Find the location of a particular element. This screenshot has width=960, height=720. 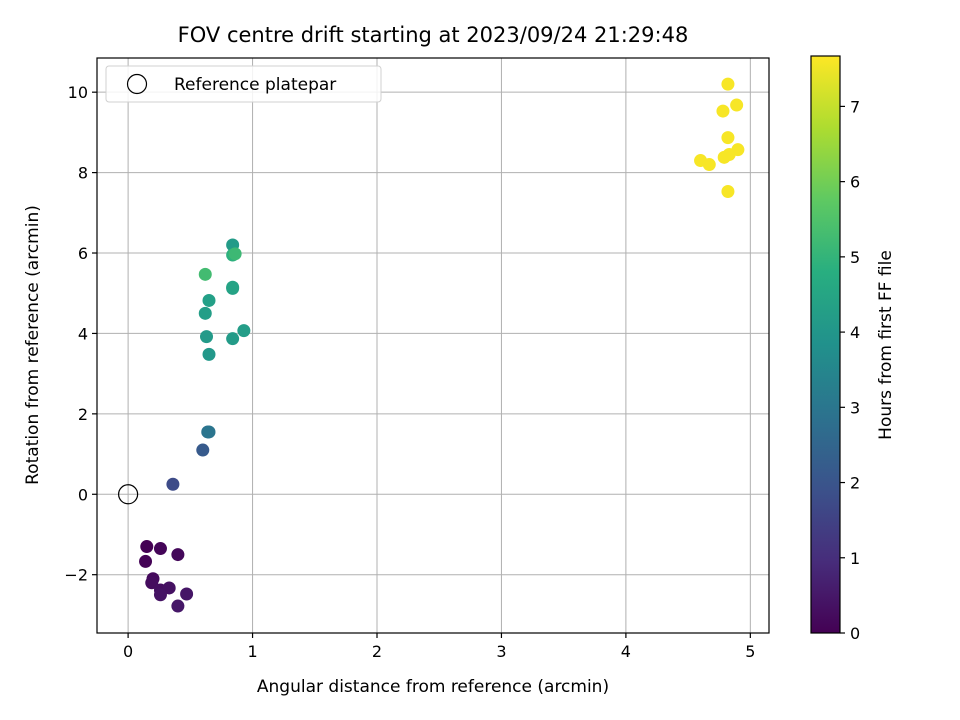

legend-reference-marker is located at coordinates (137, 84).